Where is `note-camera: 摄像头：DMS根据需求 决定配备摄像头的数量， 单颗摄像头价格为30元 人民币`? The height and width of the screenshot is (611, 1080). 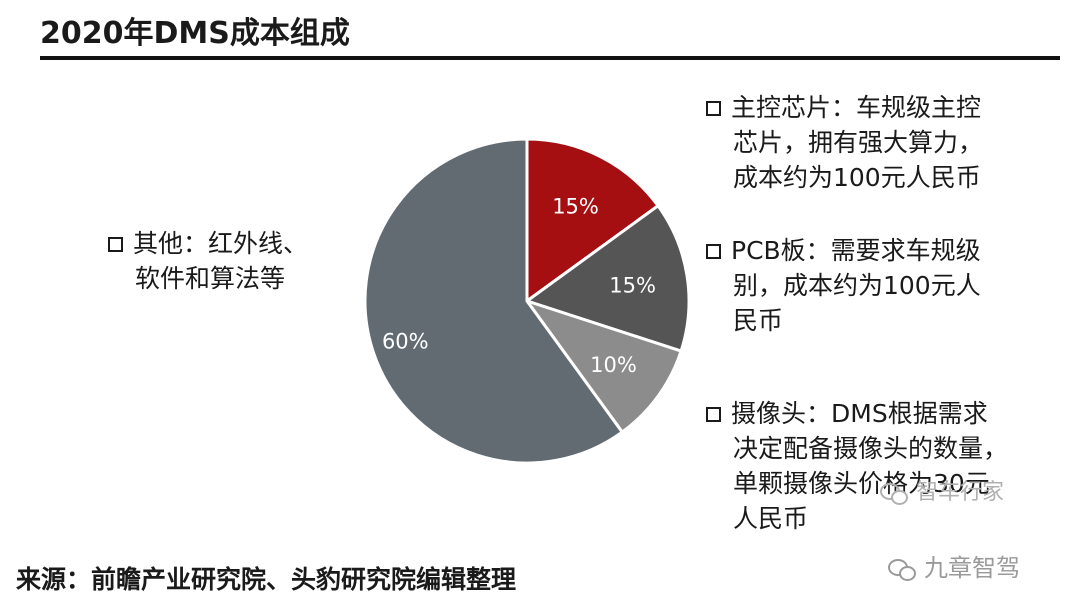 note-camera: 摄像头：DMS根据需求 决定配备摄像头的数量， 单颗摄像头价格为30元 人民币 is located at coordinates (857, 466).